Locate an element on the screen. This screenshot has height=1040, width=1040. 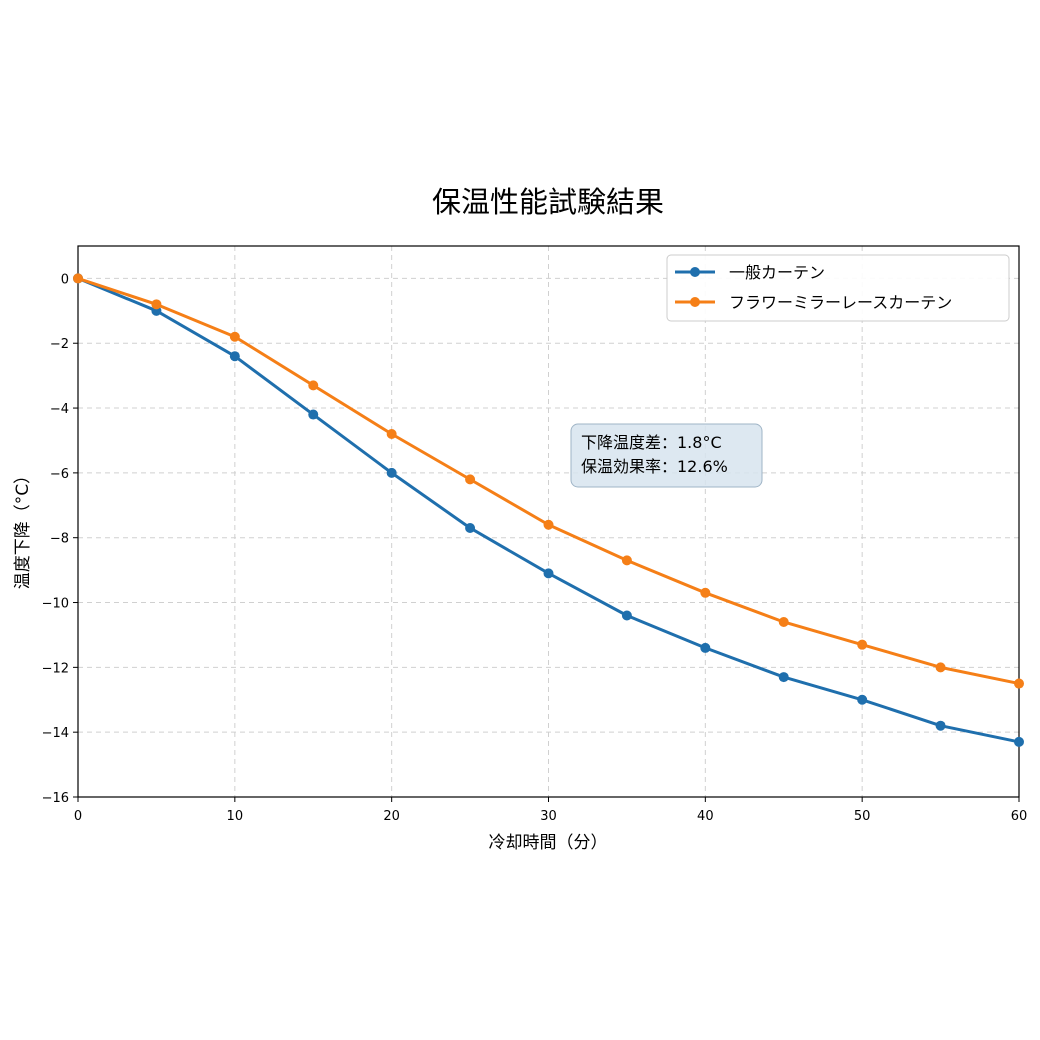
legend-label-0: 一般カーテン is located at coordinates (777, 272).